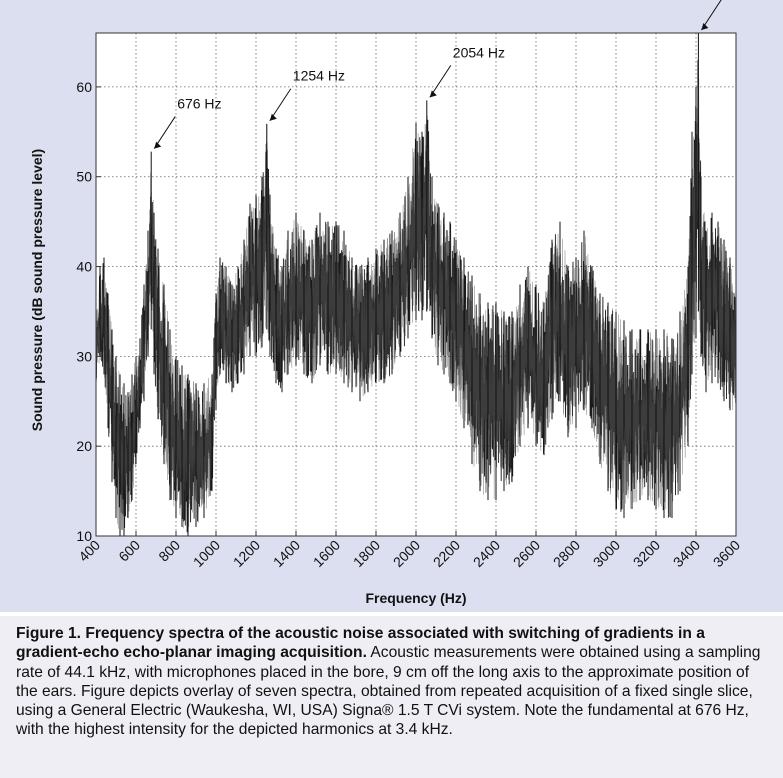  Describe the element at coordinates (84, 446) in the screenshot. I see `y-tick-label: 20` at that location.